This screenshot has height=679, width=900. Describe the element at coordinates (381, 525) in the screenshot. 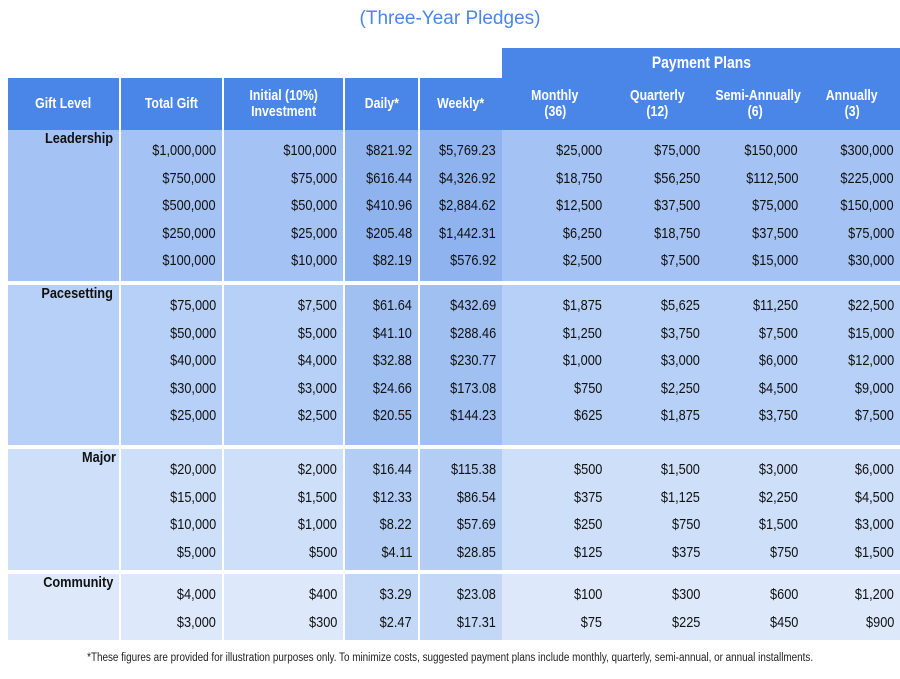

I see `value-line: $8.22` at that location.